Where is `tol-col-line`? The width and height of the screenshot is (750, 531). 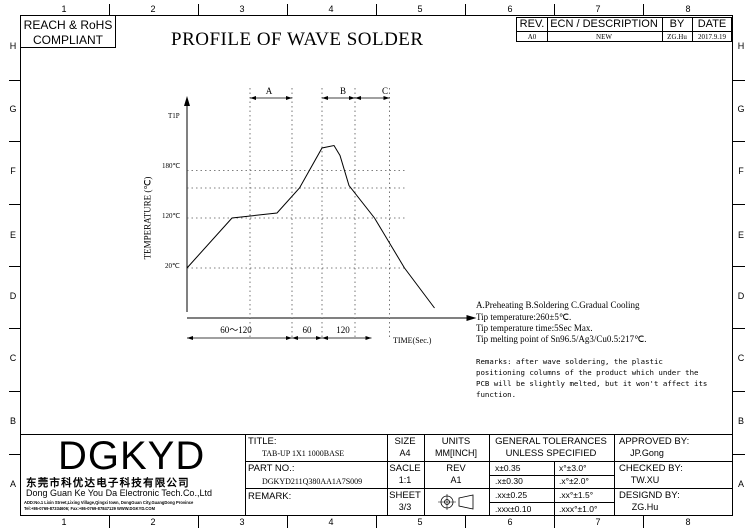 tol-col-line is located at coordinates (554, 488).